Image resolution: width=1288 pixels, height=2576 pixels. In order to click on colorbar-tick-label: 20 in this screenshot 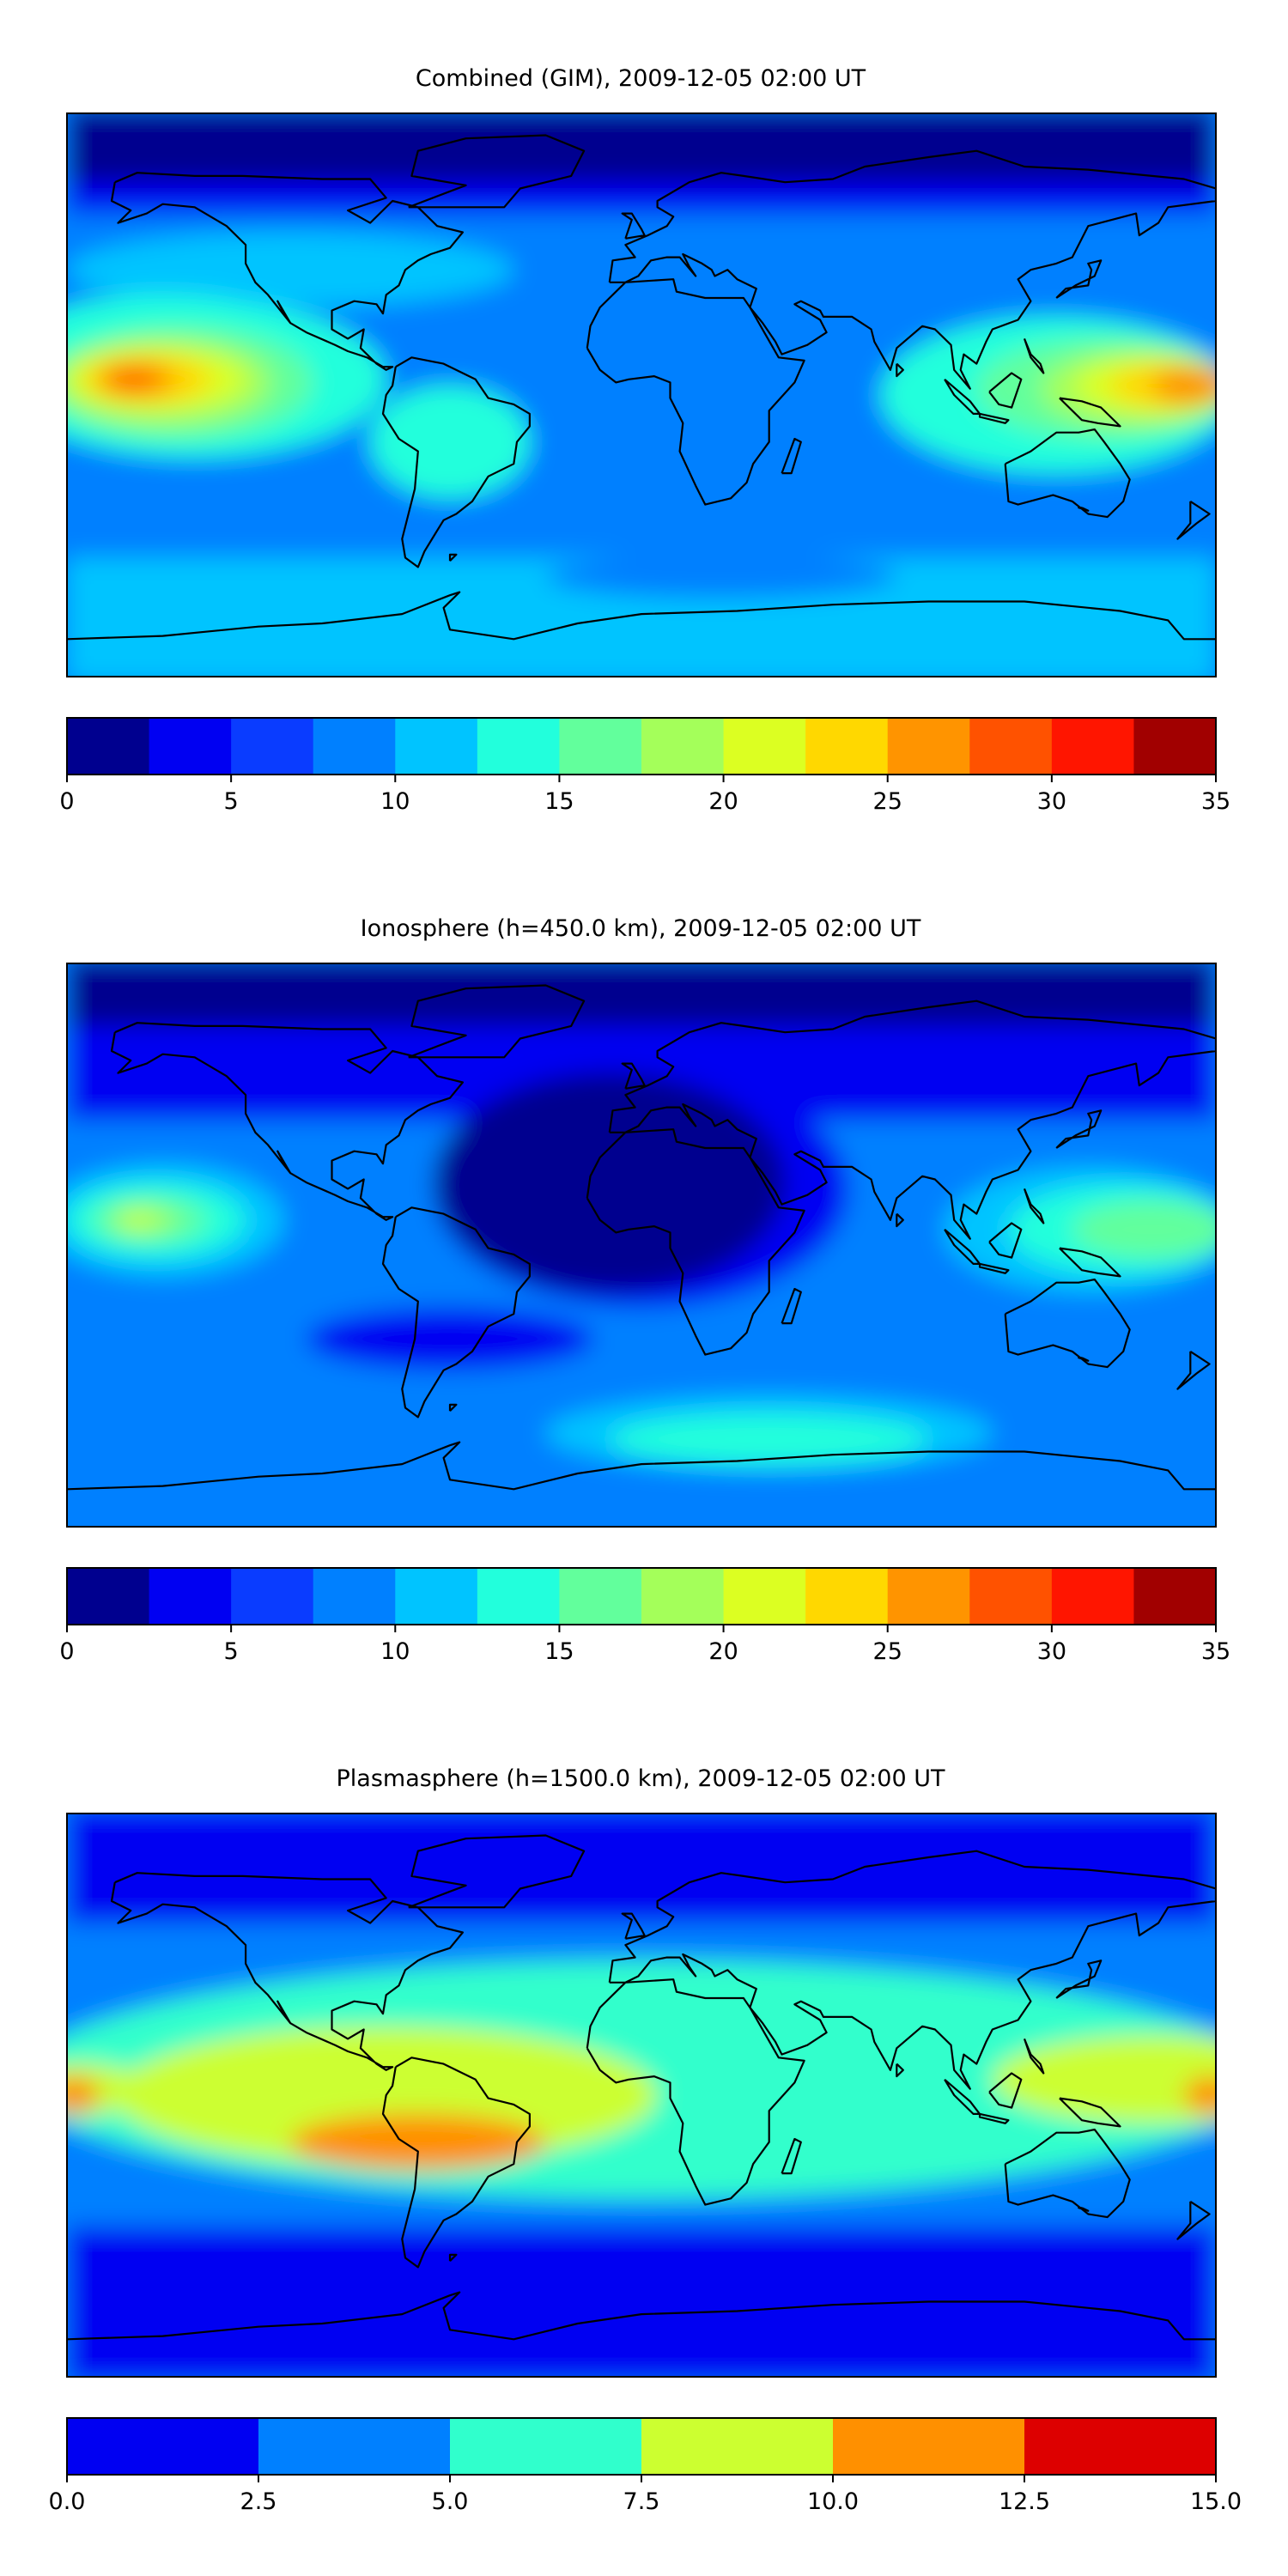, I will do `click(723, 1652)`.